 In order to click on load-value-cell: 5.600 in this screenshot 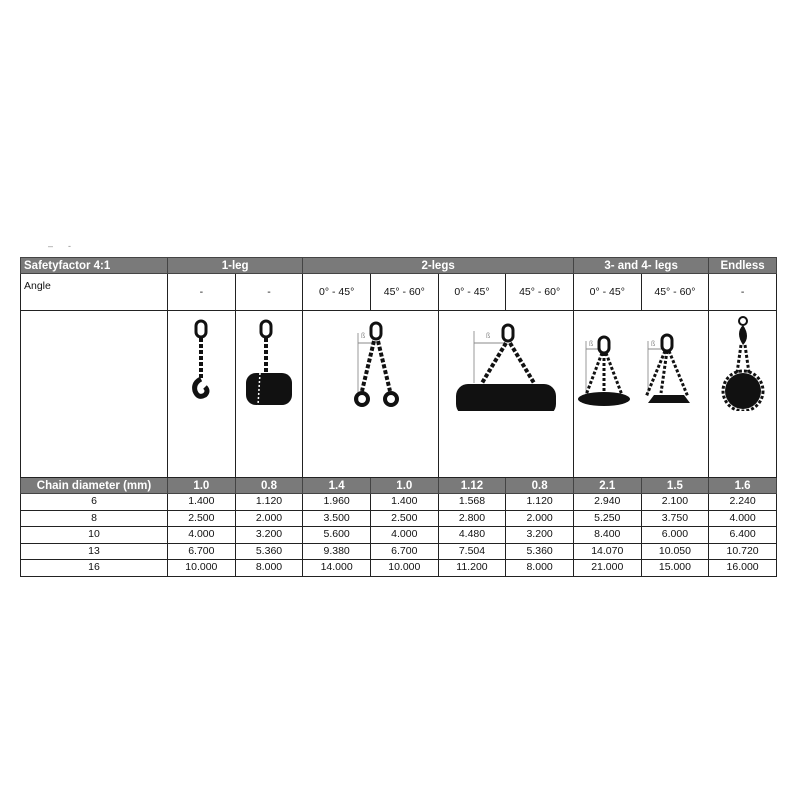, I will do `click(336, 535)`.